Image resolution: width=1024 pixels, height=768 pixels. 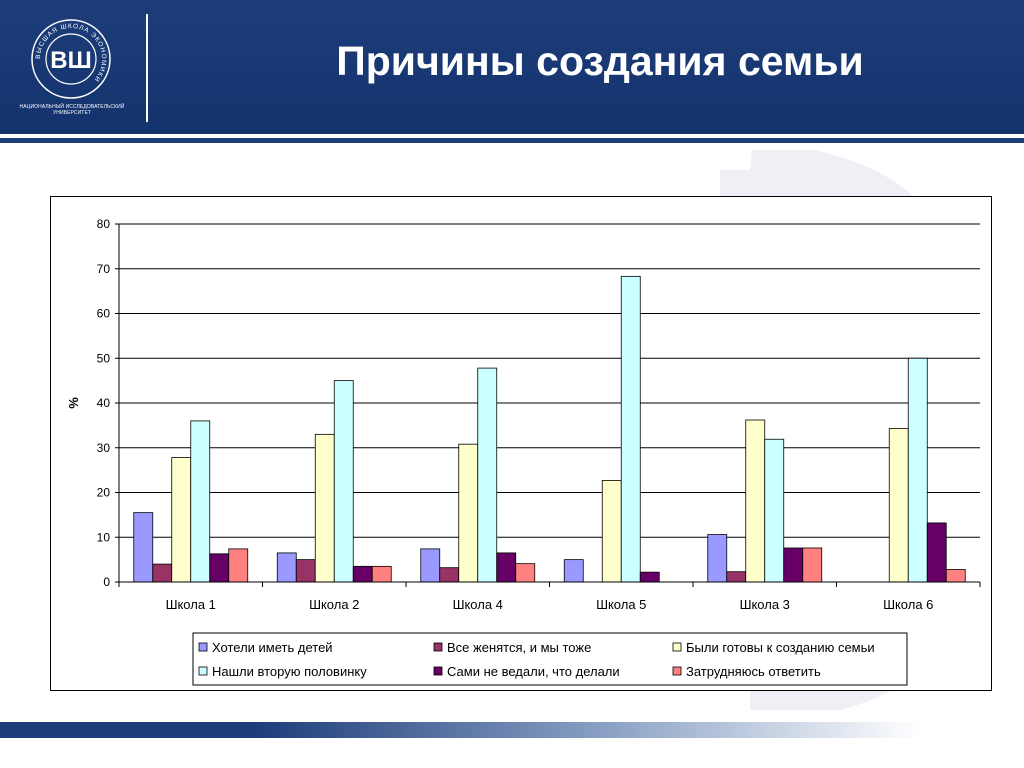 I want to click on legend-label: Хотели иметь детей, so click(x=272, y=647).